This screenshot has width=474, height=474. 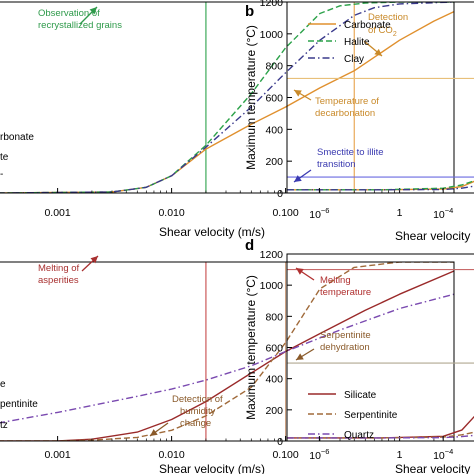 What do you see at coordinates (357, 42) in the screenshot?
I see `panel-b-legend-label-1: Halite` at bounding box center [357, 42].